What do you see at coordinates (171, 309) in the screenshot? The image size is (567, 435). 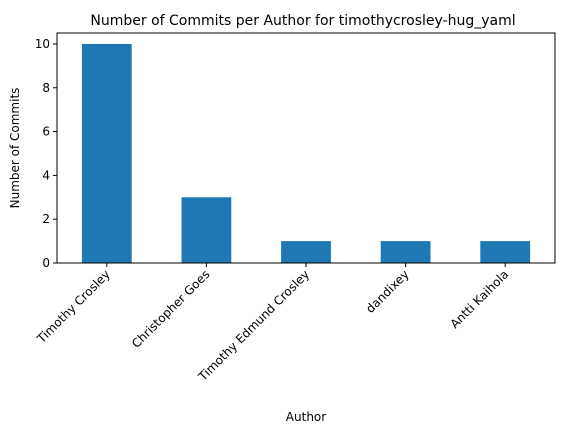 I see `x-tick-label-1: Christopher Goes` at bounding box center [171, 309].